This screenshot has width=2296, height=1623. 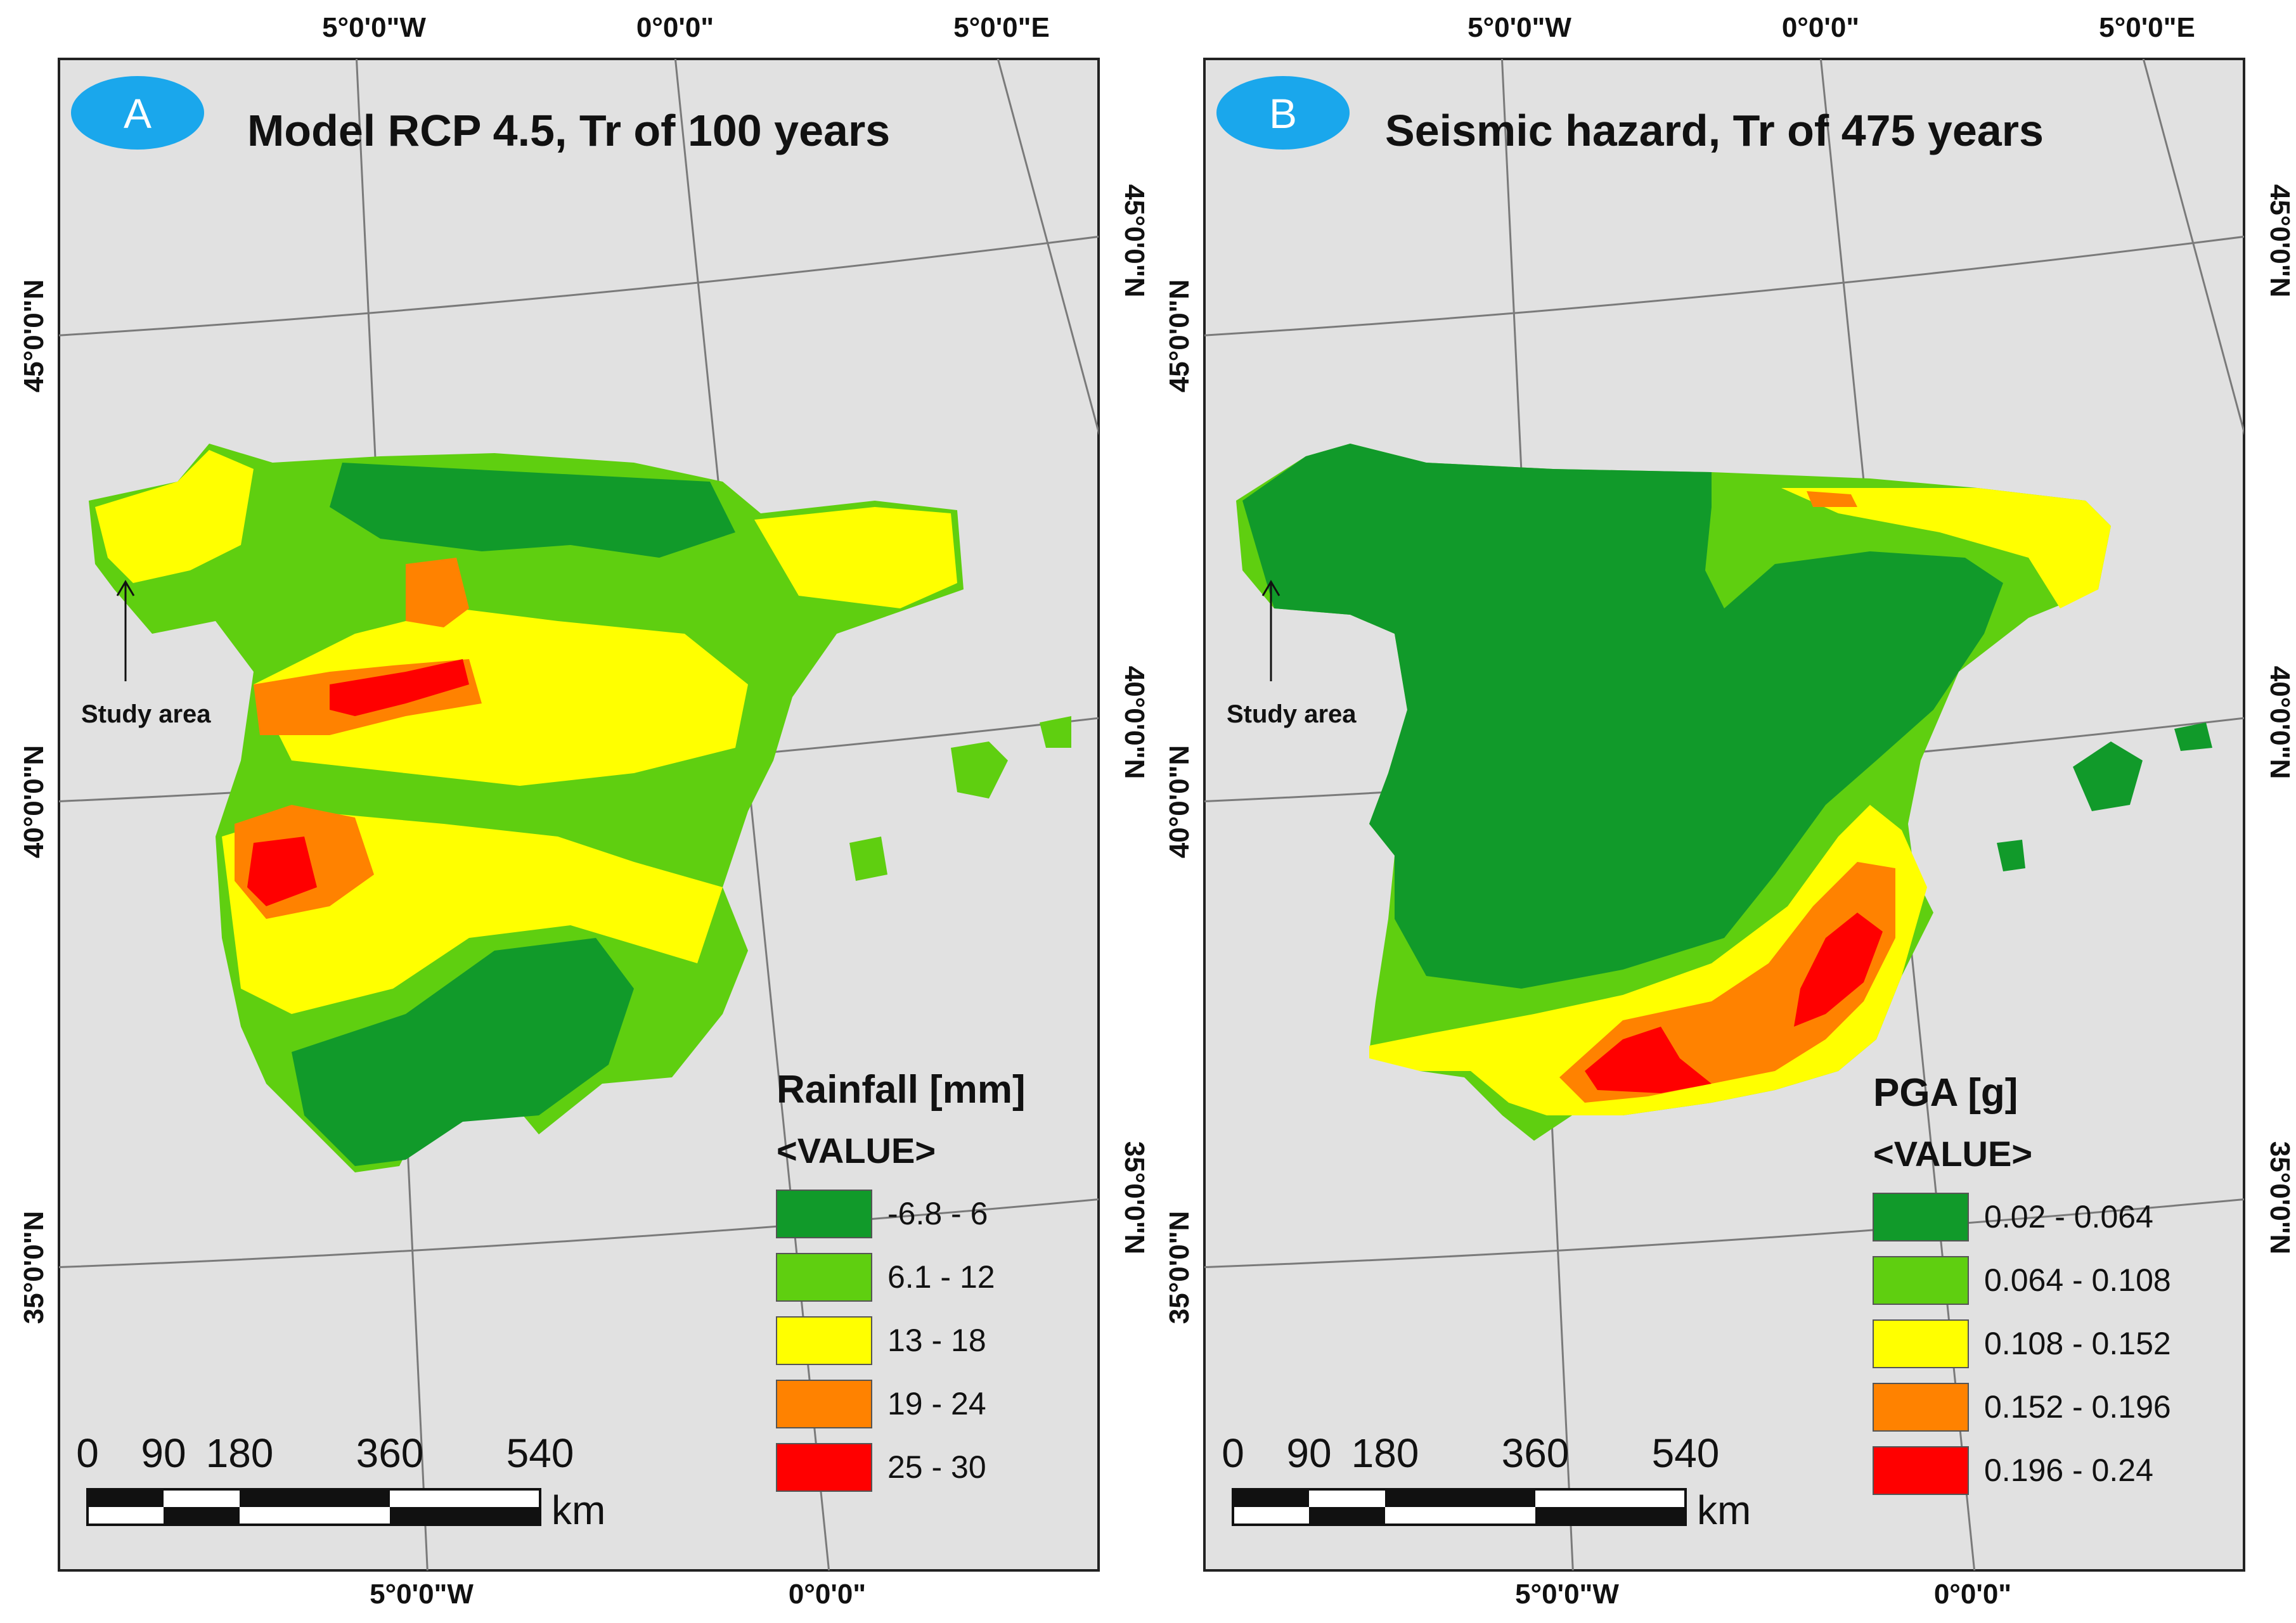 What do you see at coordinates (374, 27) in the screenshot?
I see `panel-a-top-label-1: 5°0'0"W` at bounding box center [374, 27].